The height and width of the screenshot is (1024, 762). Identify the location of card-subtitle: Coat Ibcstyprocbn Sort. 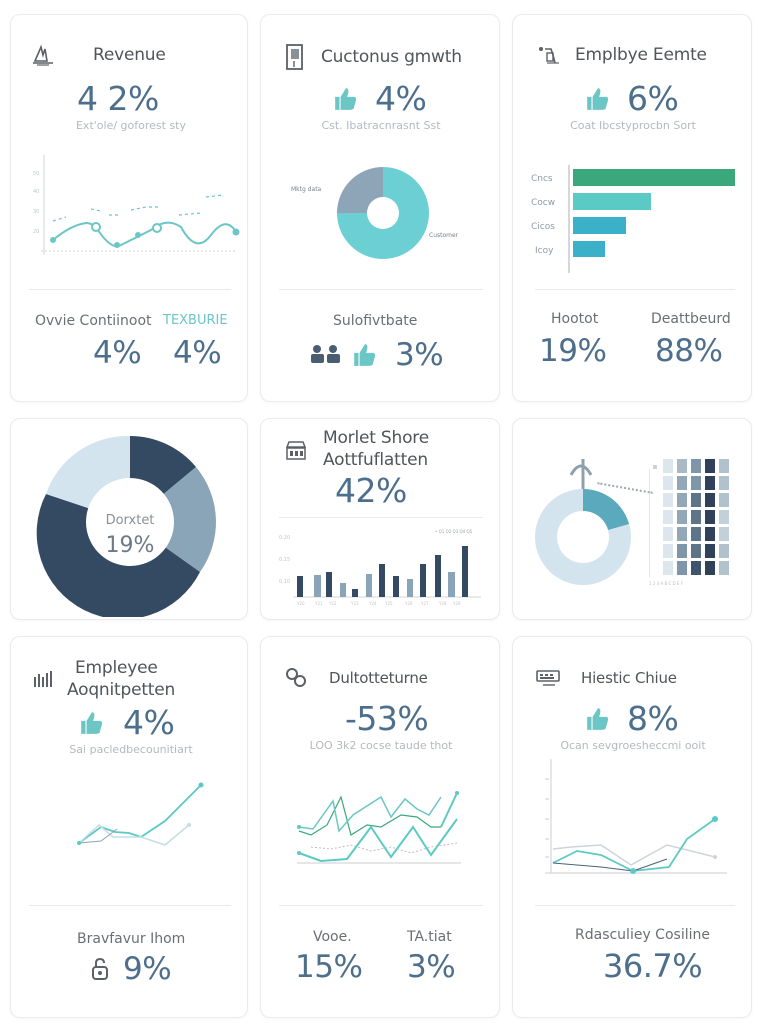
(633, 125).